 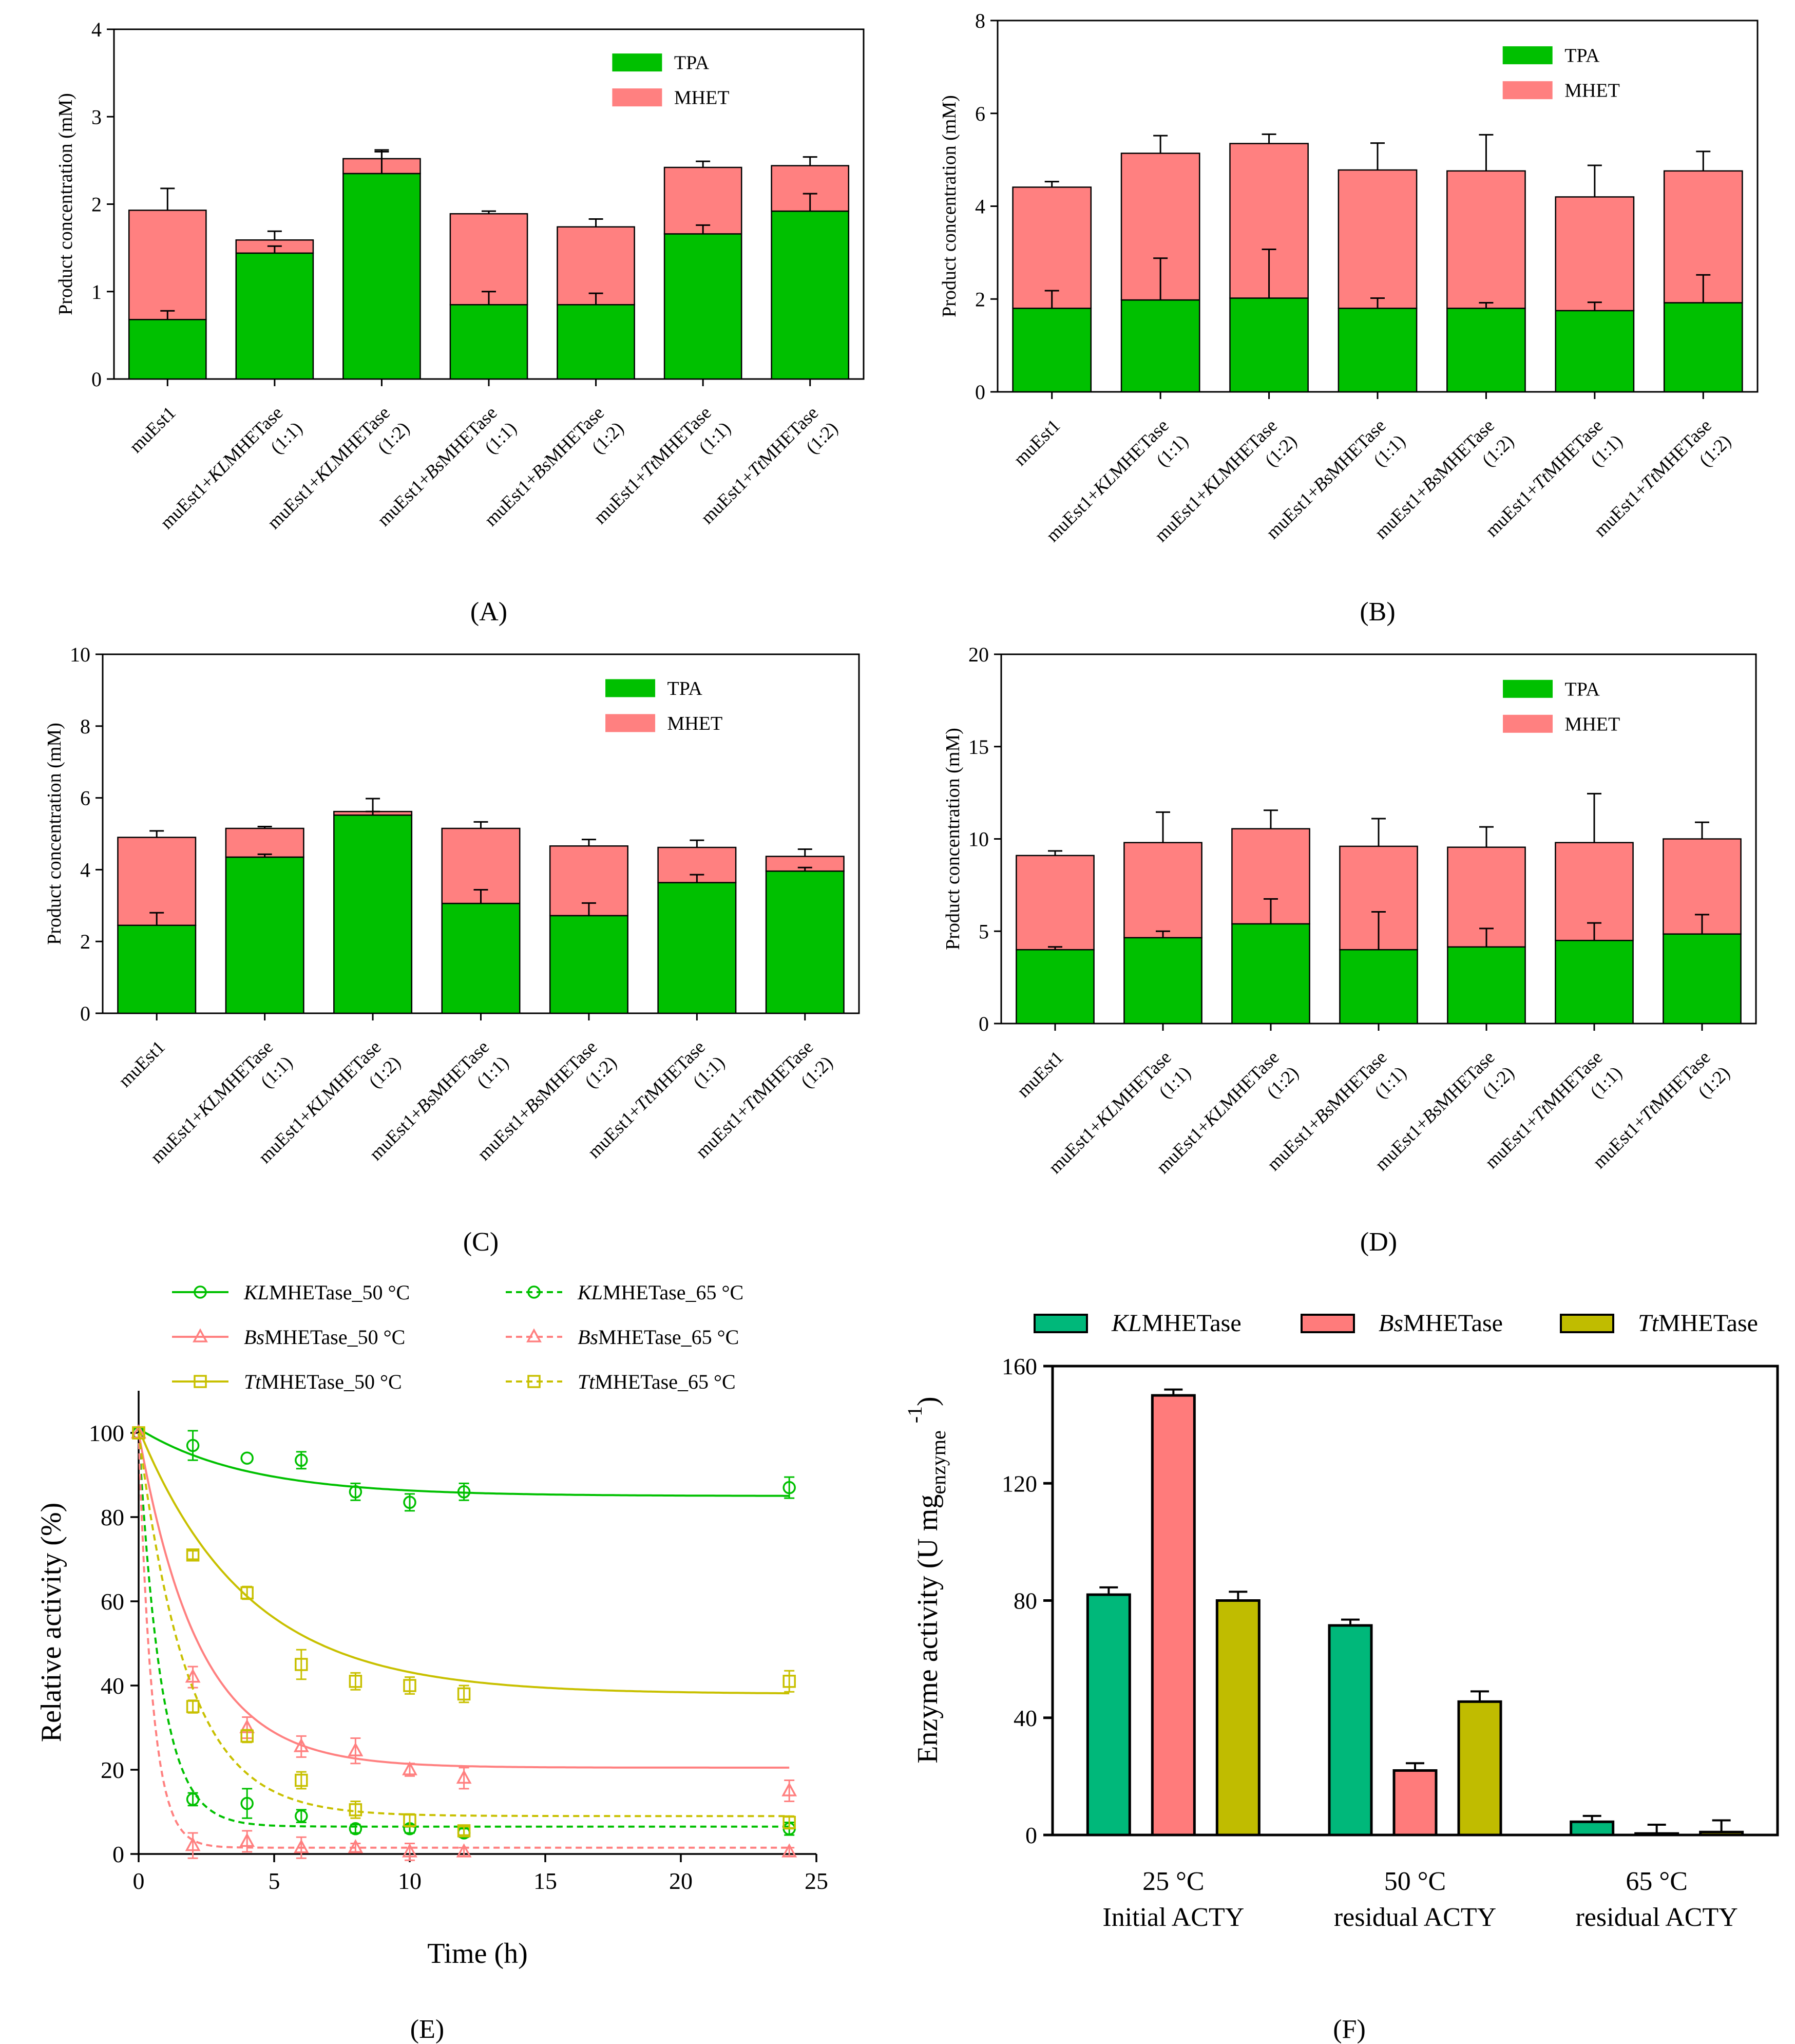 I want to click on y-tick-label: 20, so click(x=979, y=655).